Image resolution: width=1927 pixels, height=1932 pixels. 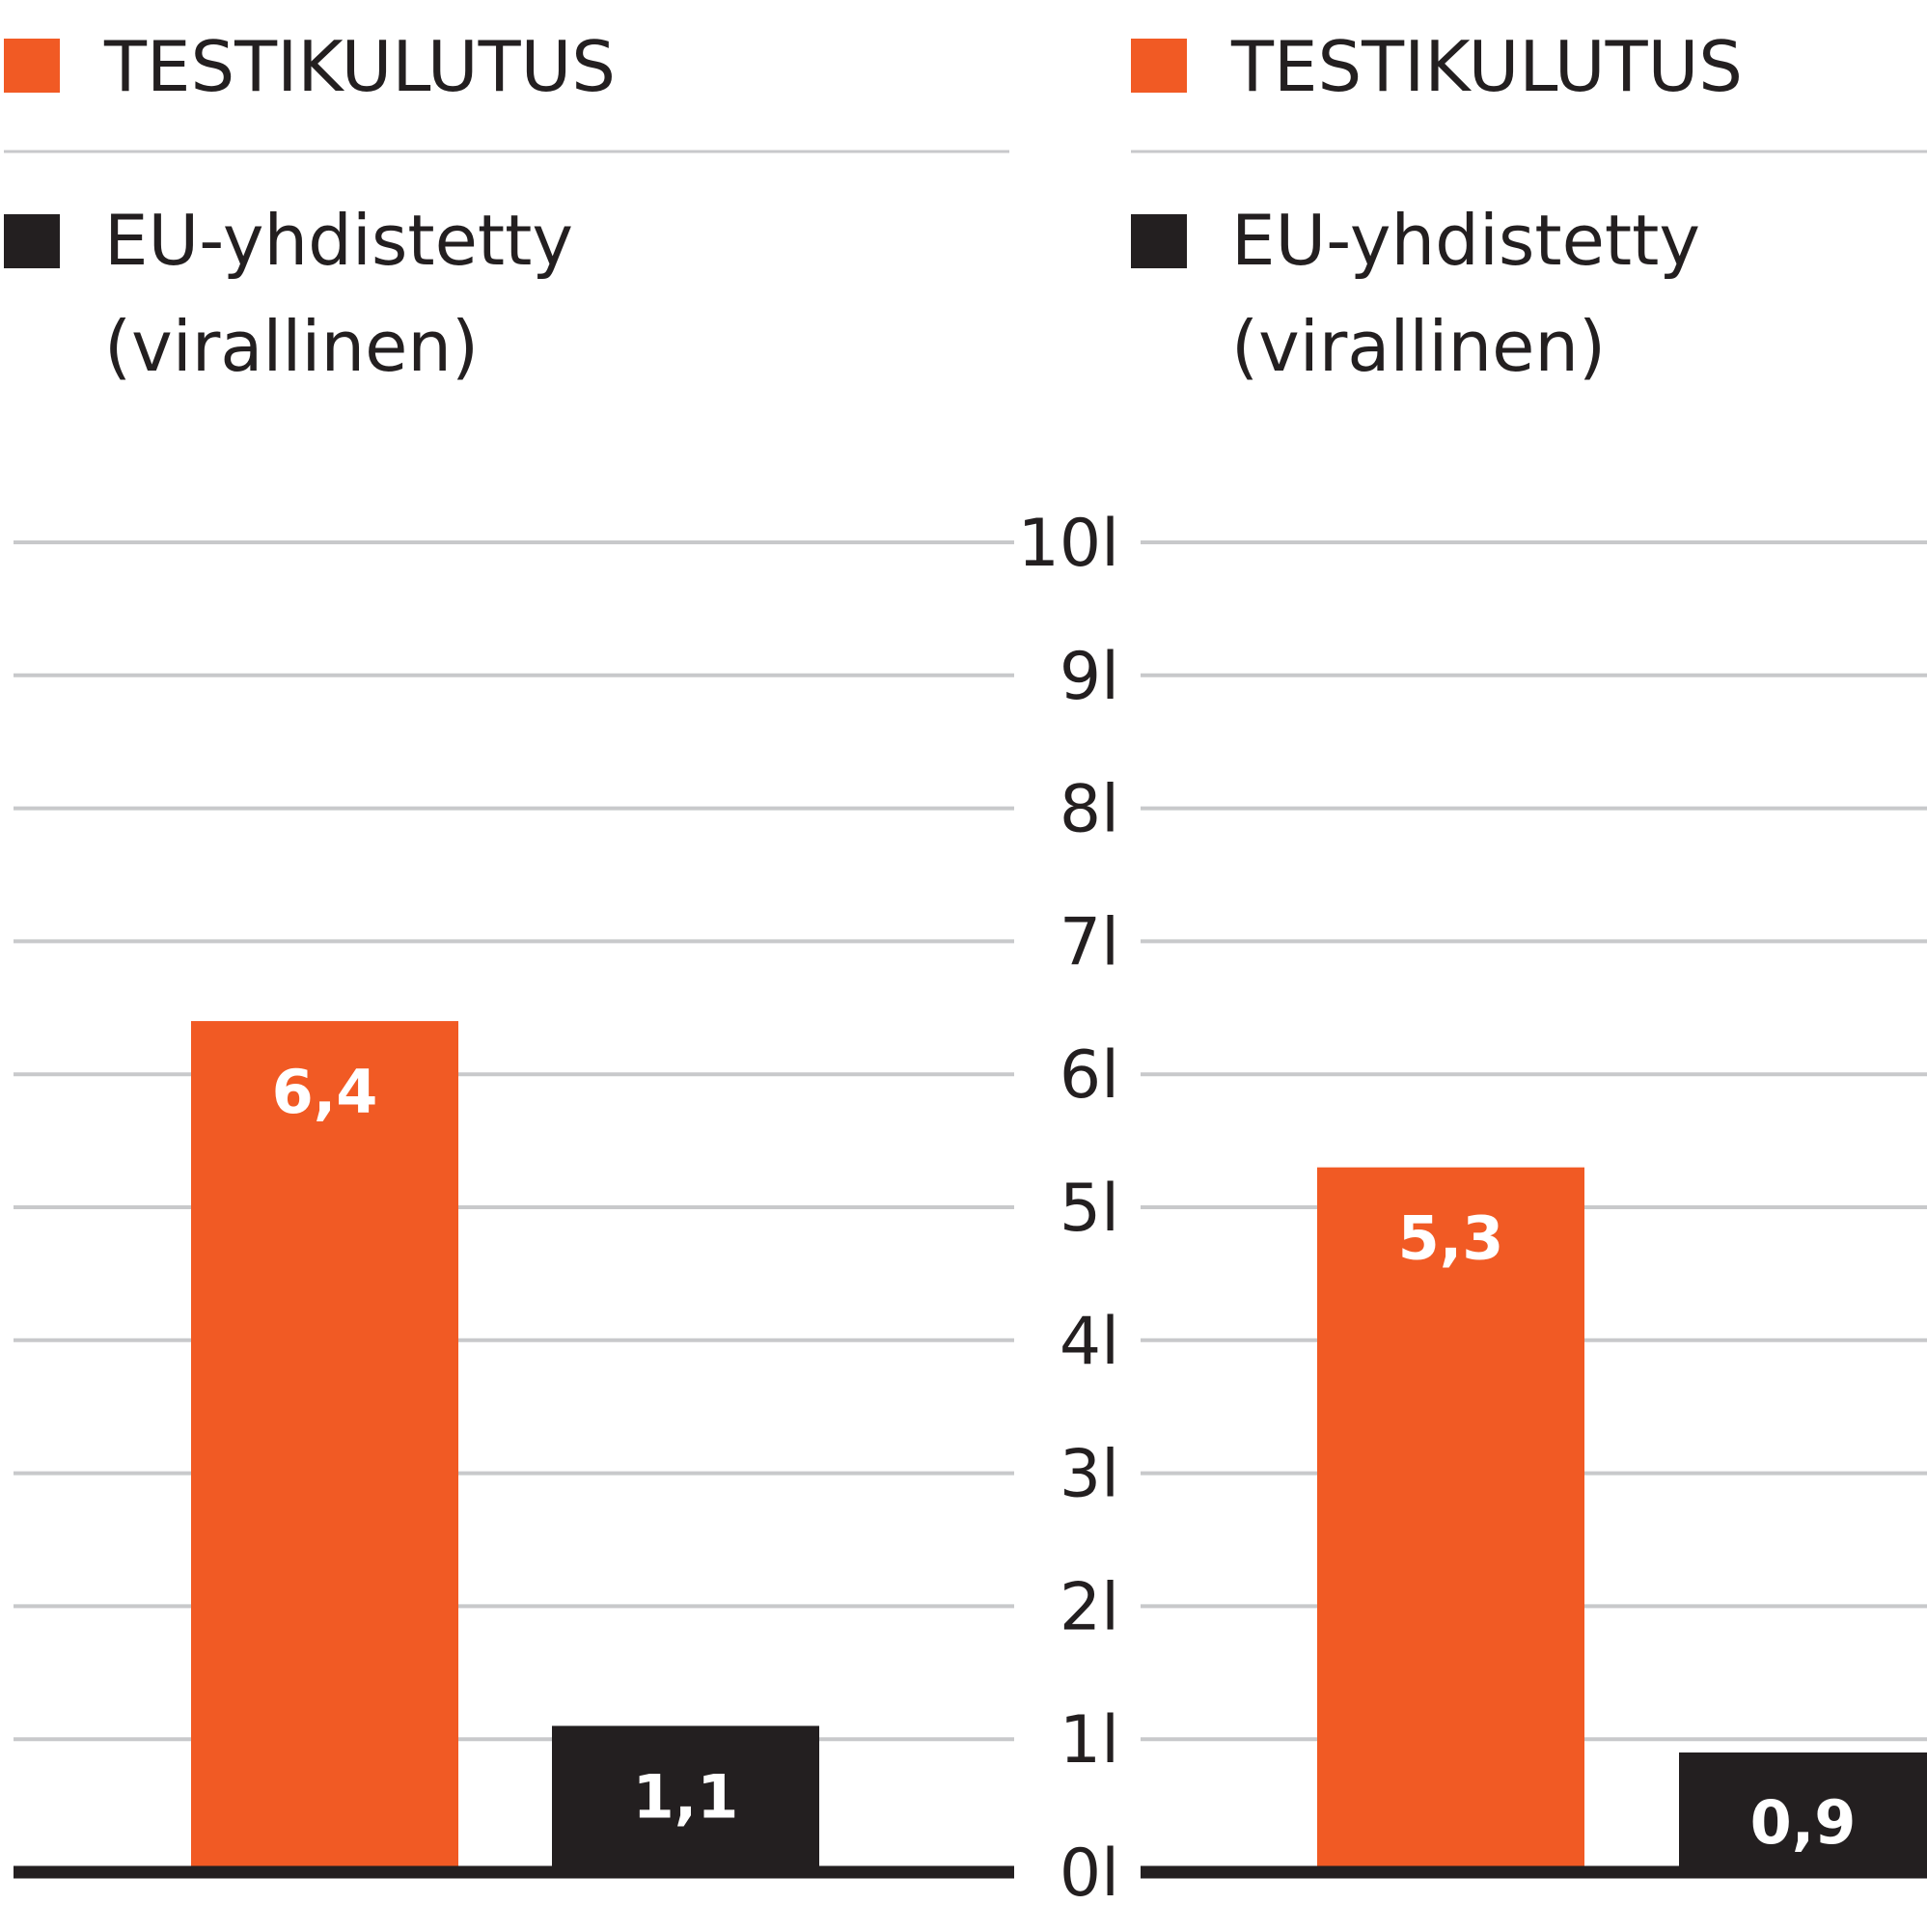 I want to click on y-tick-label: 5l, so click(x=1089, y=1209).